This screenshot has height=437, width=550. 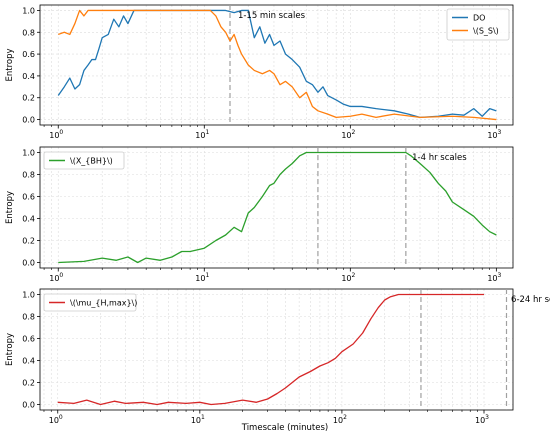 What do you see at coordinates (103, 303) in the screenshot?
I see `legend-label: \(\mu_{H,max}\)` at bounding box center [103, 303].